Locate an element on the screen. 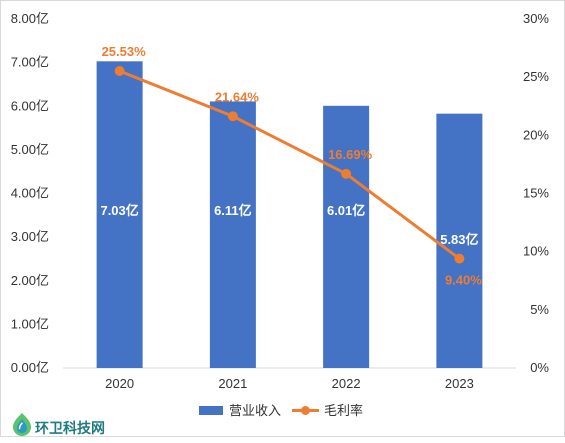 The width and height of the screenshot is (565, 443). left-axis-tick-label: 2.00亿 is located at coordinates (30, 280).